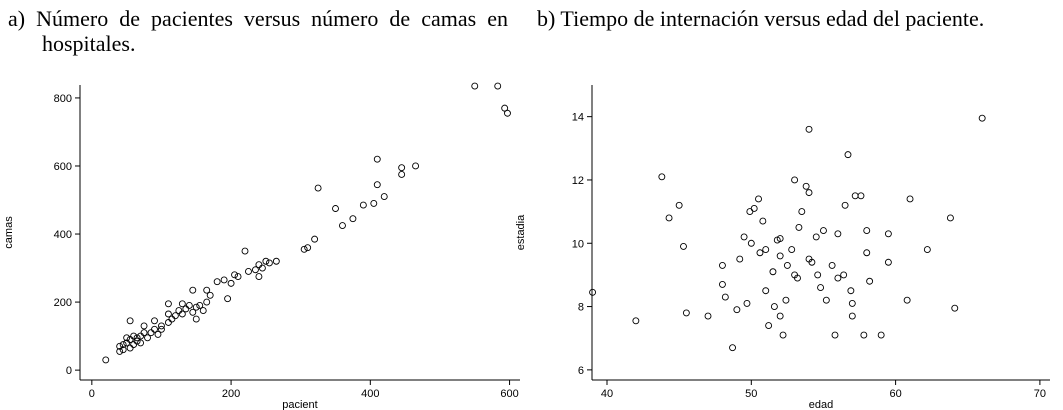 The height and width of the screenshot is (410, 1063). What do you see at coordinates (521, 232) in the screenshot?
I see `y-axis-label: estadia` at bounding box center [521, 232].